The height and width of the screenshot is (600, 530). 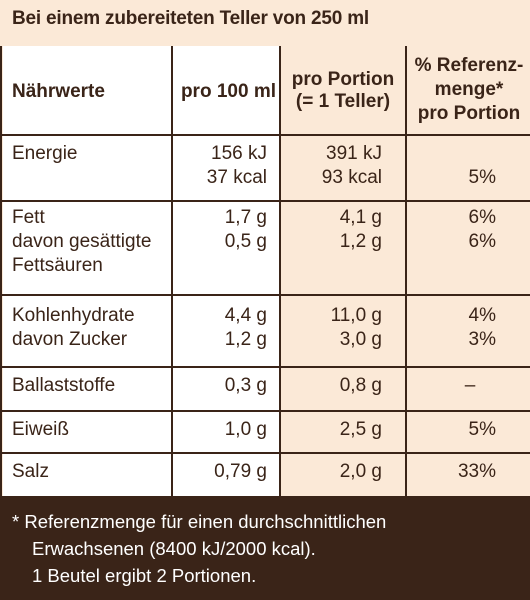 I want to click on footnote-line-3: 1 Beutel ergibt 2 Portionen., so click(x=144, y=575).